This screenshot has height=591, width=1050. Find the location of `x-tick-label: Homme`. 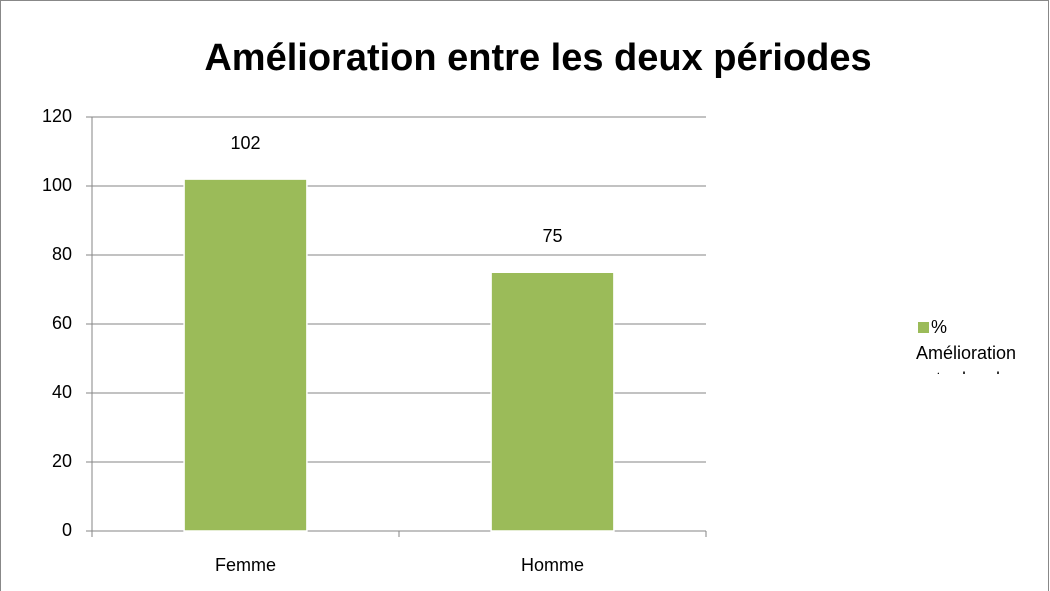

x-tick-label: Homme is located at coordinates (552, 565).